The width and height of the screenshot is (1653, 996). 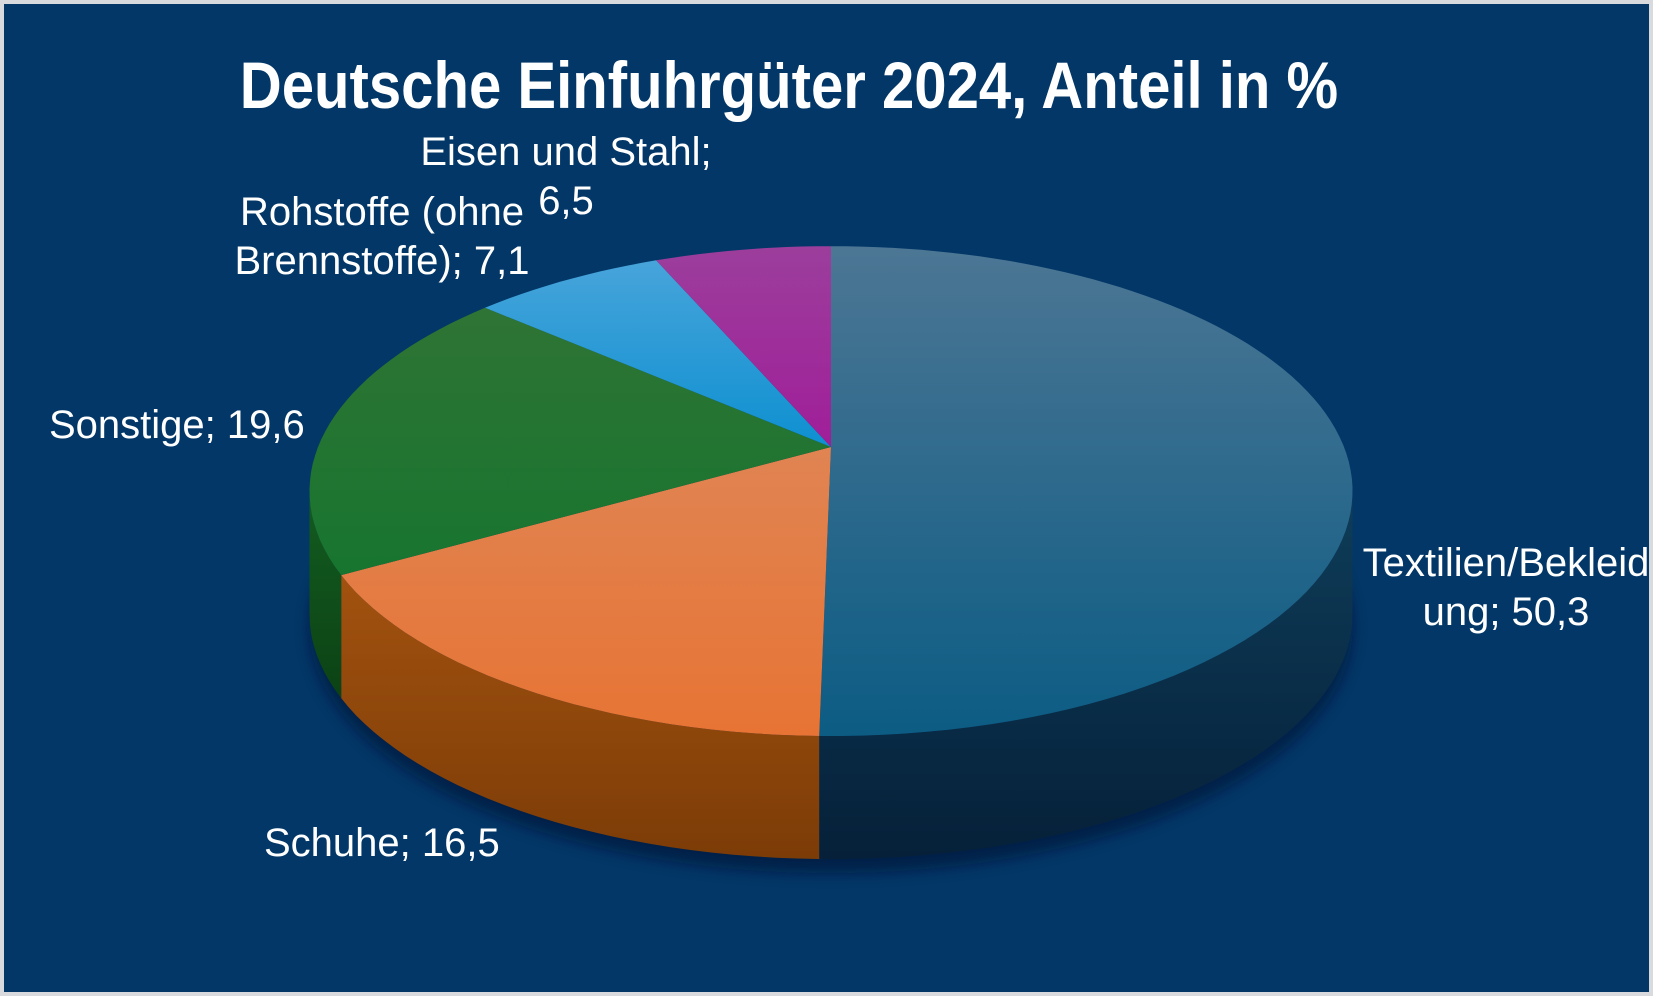 What do you see at coordinates (382, 212) in the screenshot?
I see `slice-label-line: Rohstoffe (ohne` at bounding box center [382, 212].